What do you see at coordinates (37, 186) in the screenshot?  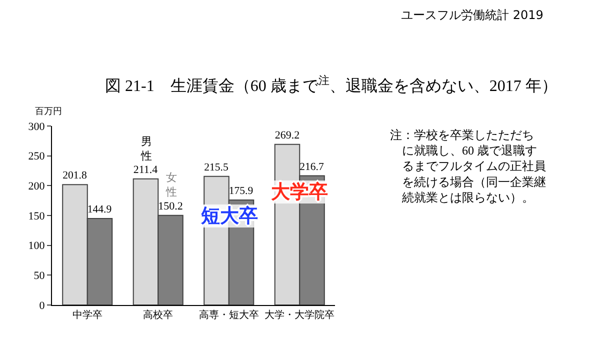 I see `y-tick-label: 200` at bounding box center [37, 186].